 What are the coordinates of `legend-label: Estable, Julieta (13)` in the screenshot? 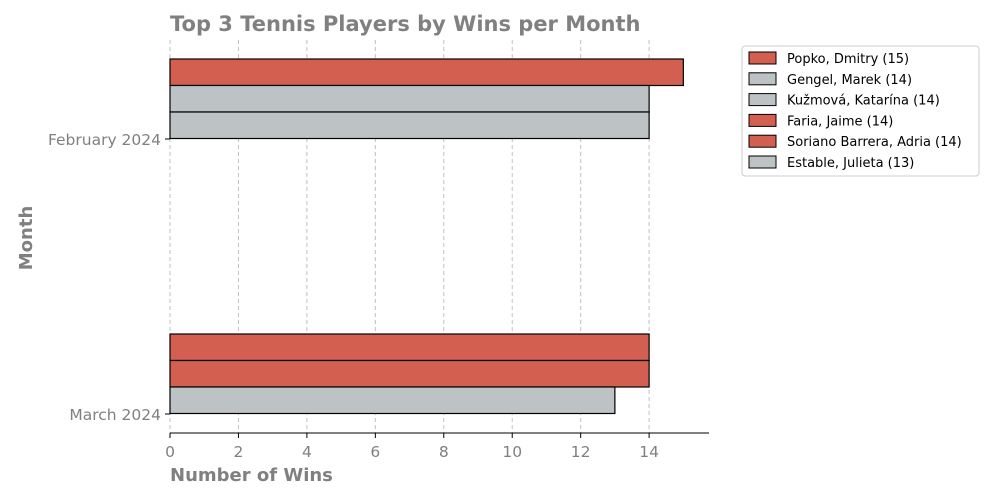 It's located at (850, 163).